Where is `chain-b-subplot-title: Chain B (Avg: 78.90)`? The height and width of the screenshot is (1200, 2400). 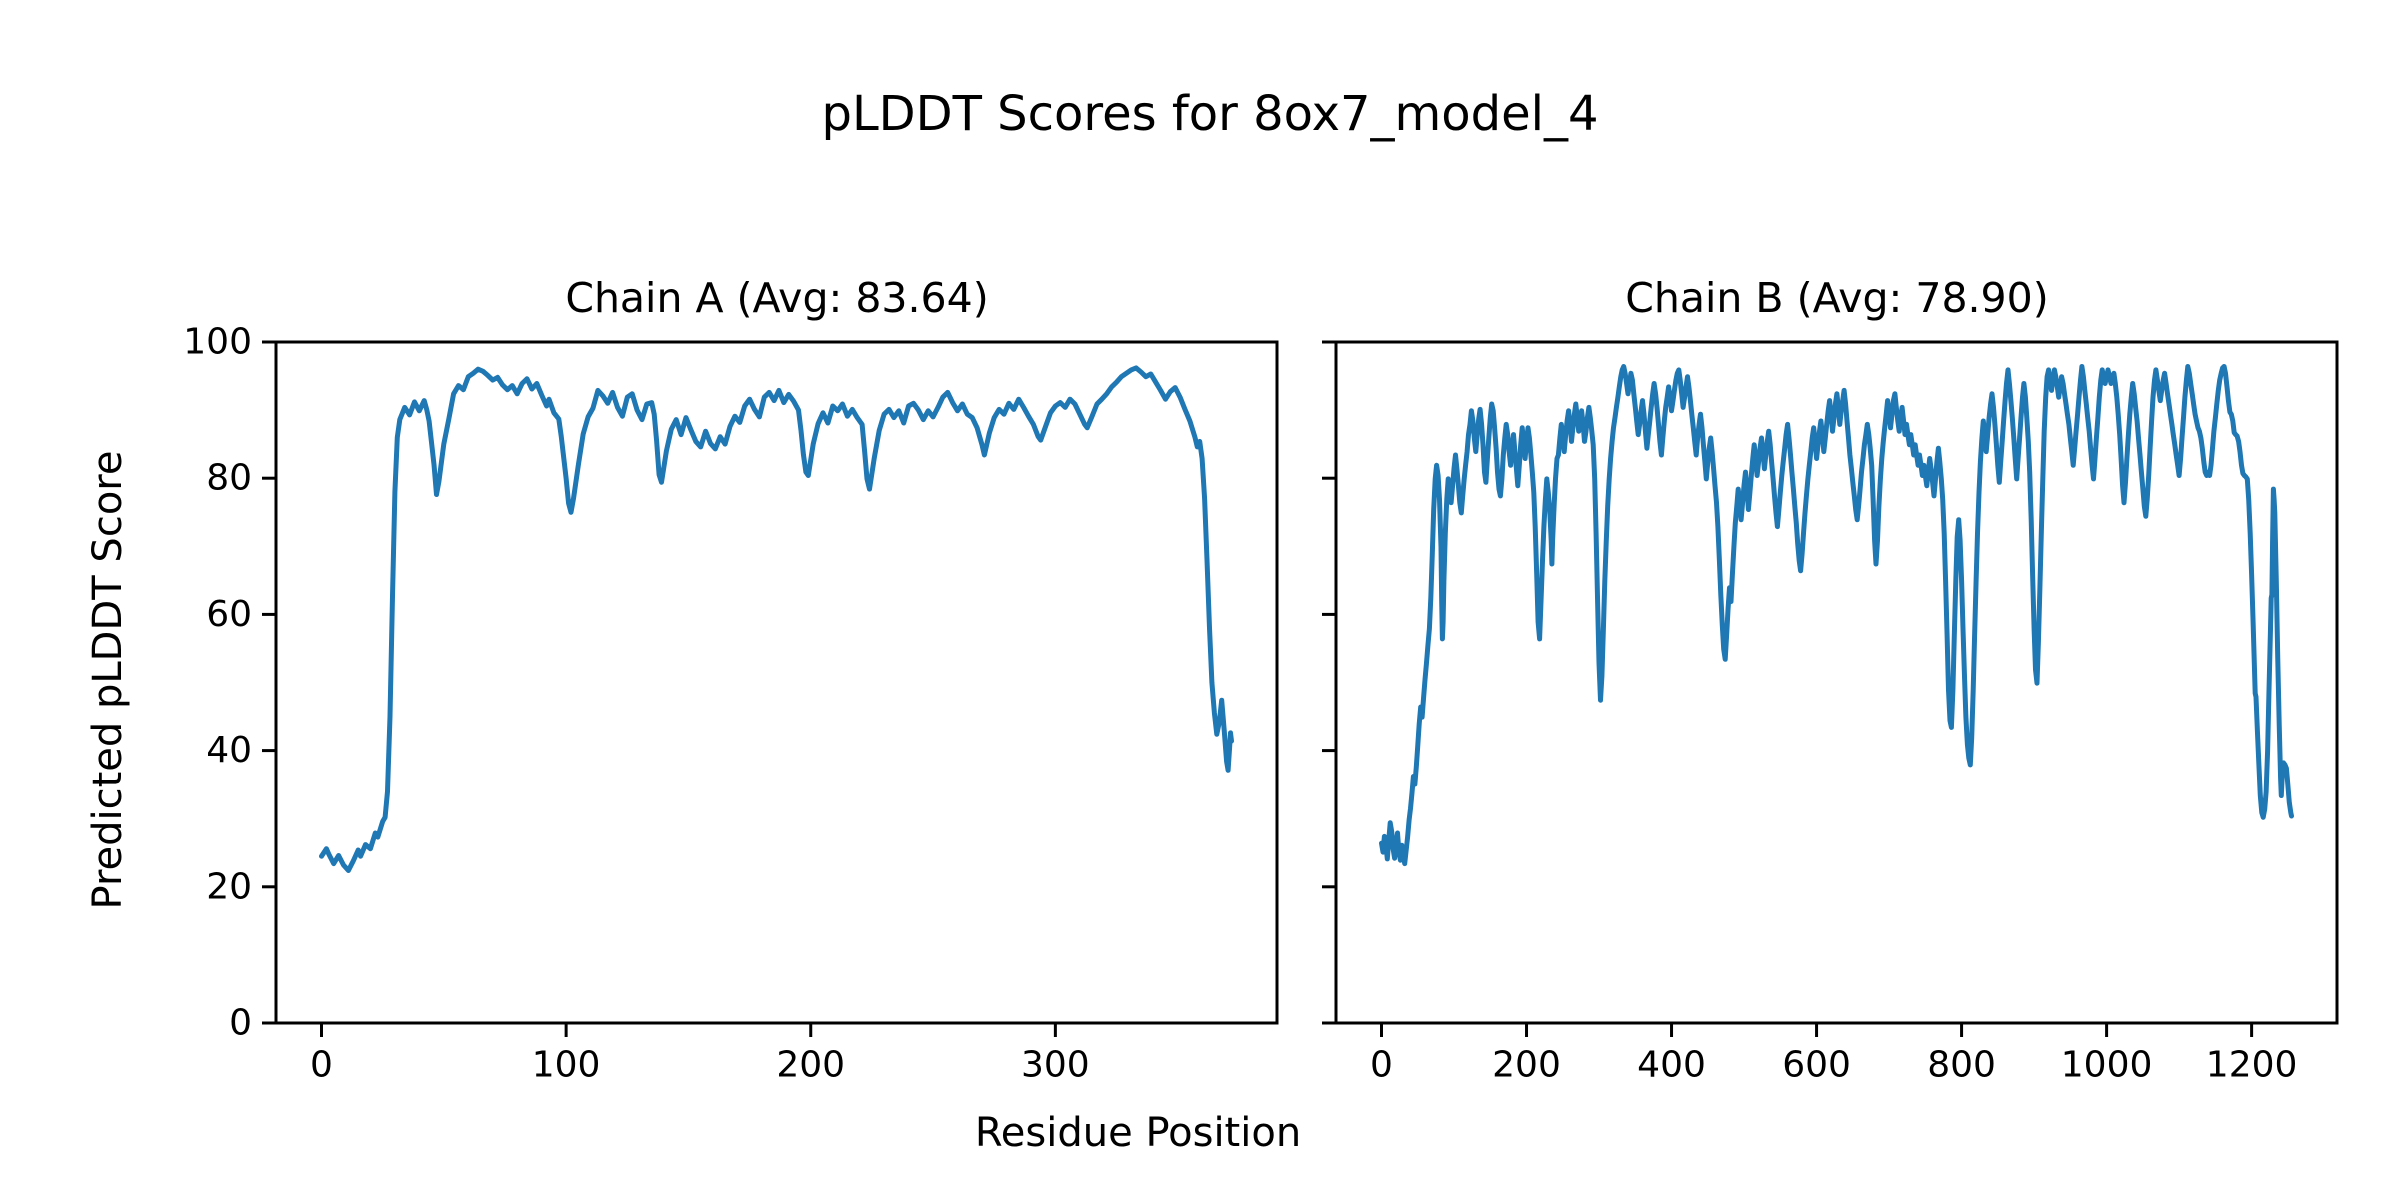
chain-b-subplot-title: Chain B (Avg: 78.90) is located at coordinates (1837, 298).